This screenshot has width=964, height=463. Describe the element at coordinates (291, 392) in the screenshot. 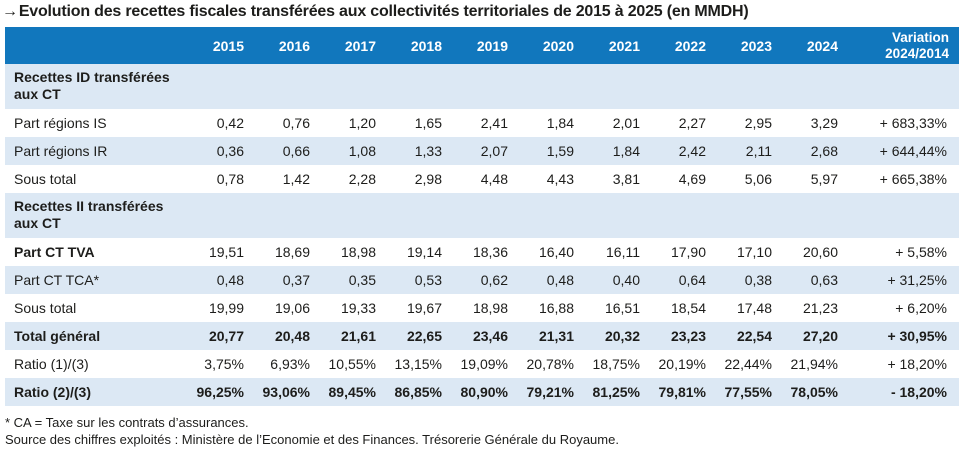

I see `value-cell: 93,06%` at that location.